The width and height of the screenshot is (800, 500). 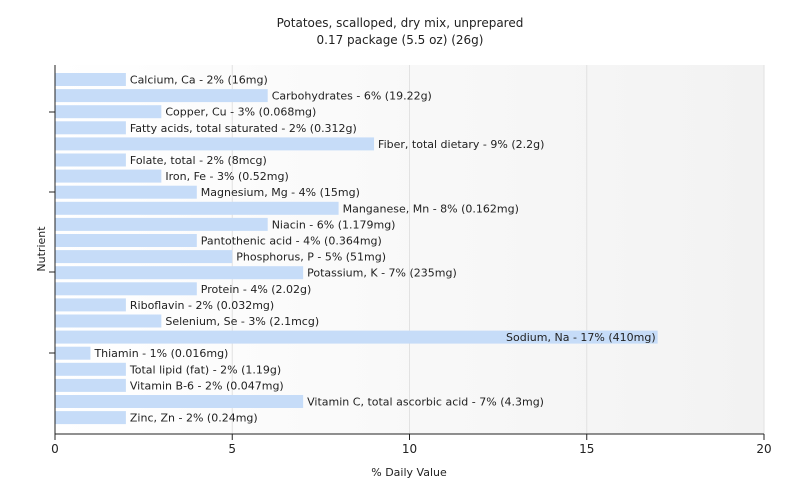 What do you see at coordinates (202, 305) in the screenshot?
I see `bar-label: Riboflavin - 2% (0.032mg)` at bounding box center [202, 305].